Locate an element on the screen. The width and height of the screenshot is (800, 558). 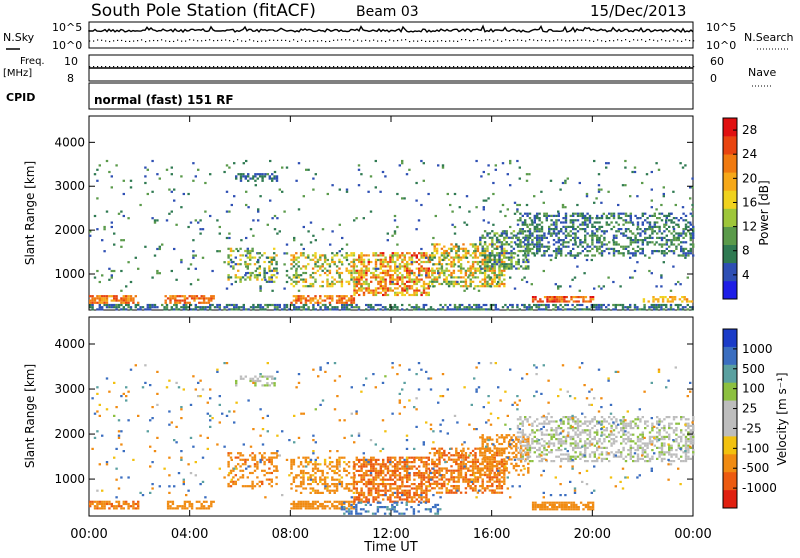
nsky-line is located at coordinates (391, 29).